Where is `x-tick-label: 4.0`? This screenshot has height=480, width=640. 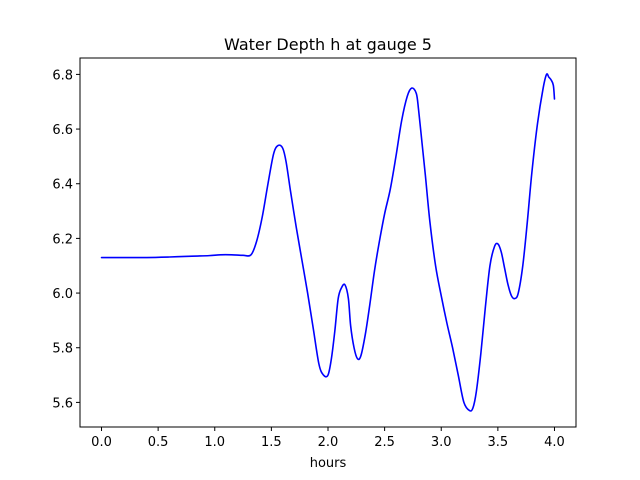 x-tick-label: 4.0 is located at coordinates (554, 442).